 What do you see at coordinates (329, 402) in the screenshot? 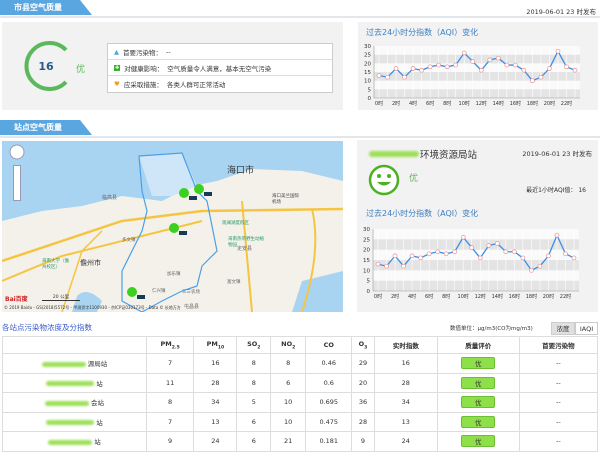
I see `cell-co: 0.695` at bounding box center [329, 402].